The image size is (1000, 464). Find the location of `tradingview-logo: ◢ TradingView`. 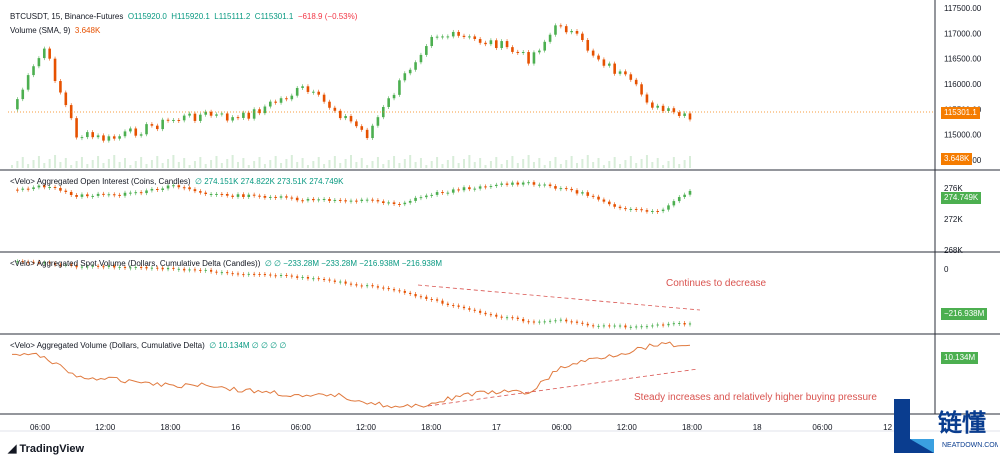

tradingview-logo: ◢ TradingView is located at coordinates (46, 448).